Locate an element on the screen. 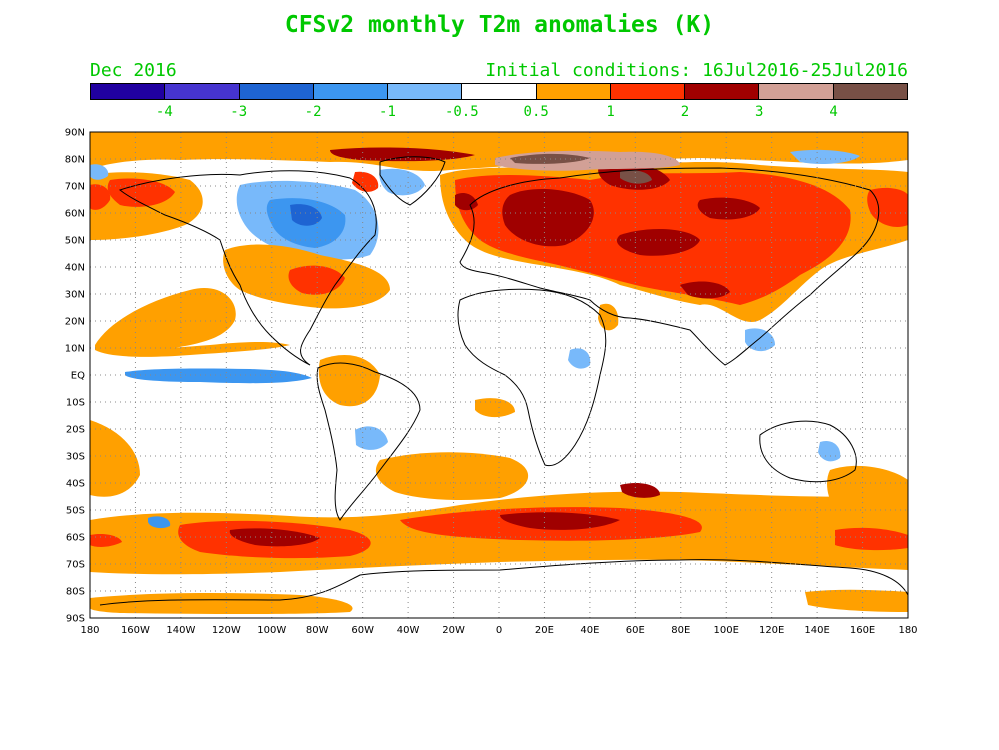 Image resolution: width=999 pixels, height=750 pixels. initial-conditions-label: Initial conditions: 16Jul2016-25Jul2016 is located at coordinates (696, 70).